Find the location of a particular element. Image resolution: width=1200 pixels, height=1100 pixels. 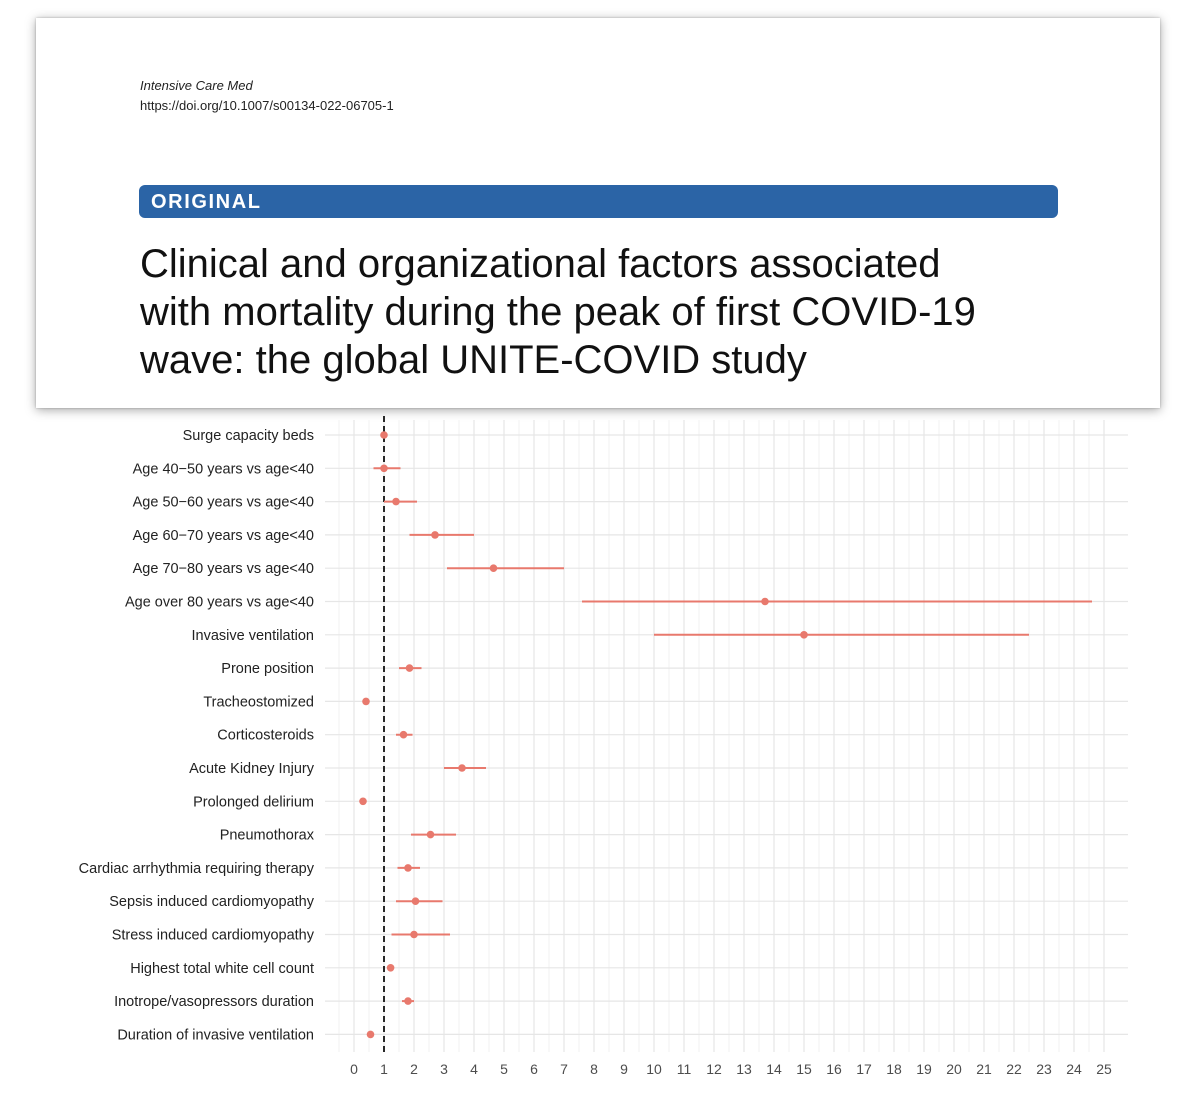

x-tick-label: 13 is located at coordinates (744, 1069).